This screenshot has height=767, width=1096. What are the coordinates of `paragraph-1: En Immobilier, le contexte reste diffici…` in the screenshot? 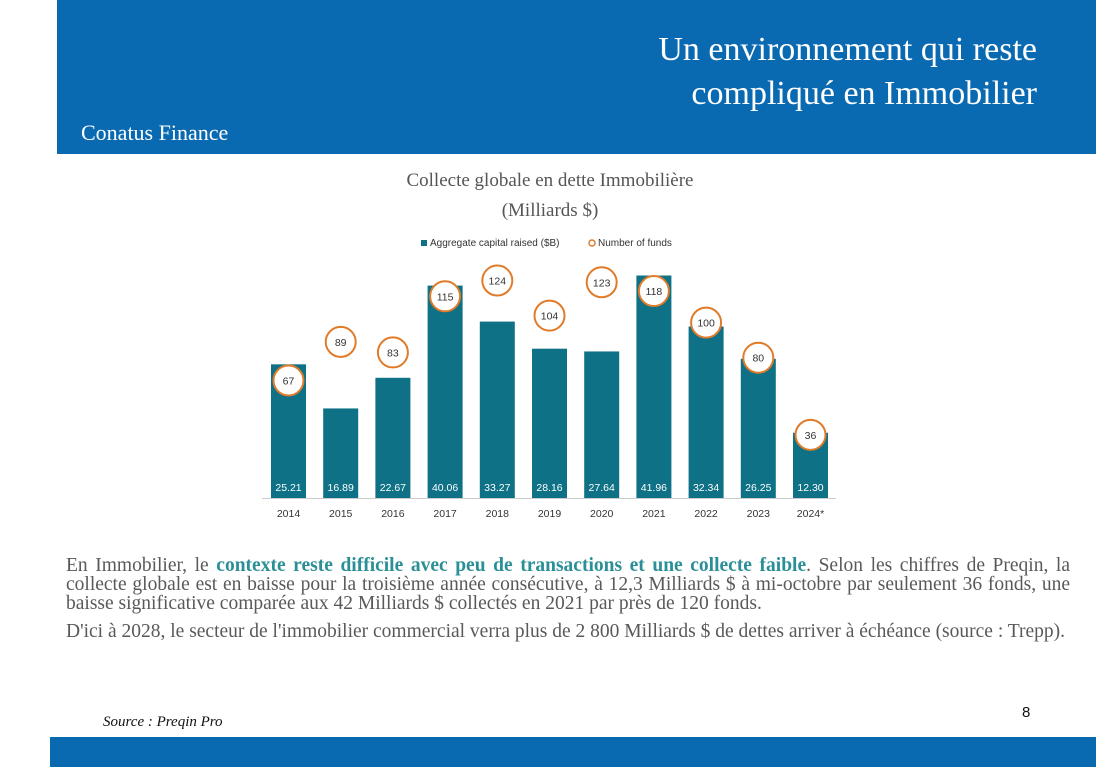 It's located at (568, 584).